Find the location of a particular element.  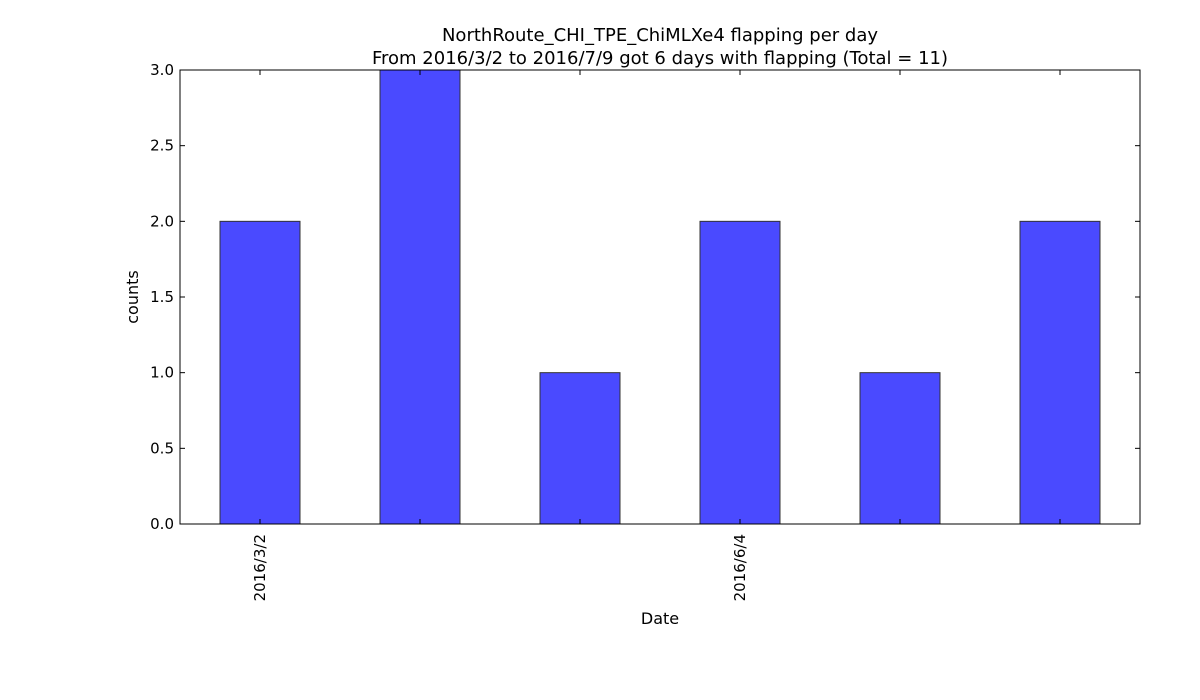

y-tick-label: 2.5 is located at coordinates (162, 146).